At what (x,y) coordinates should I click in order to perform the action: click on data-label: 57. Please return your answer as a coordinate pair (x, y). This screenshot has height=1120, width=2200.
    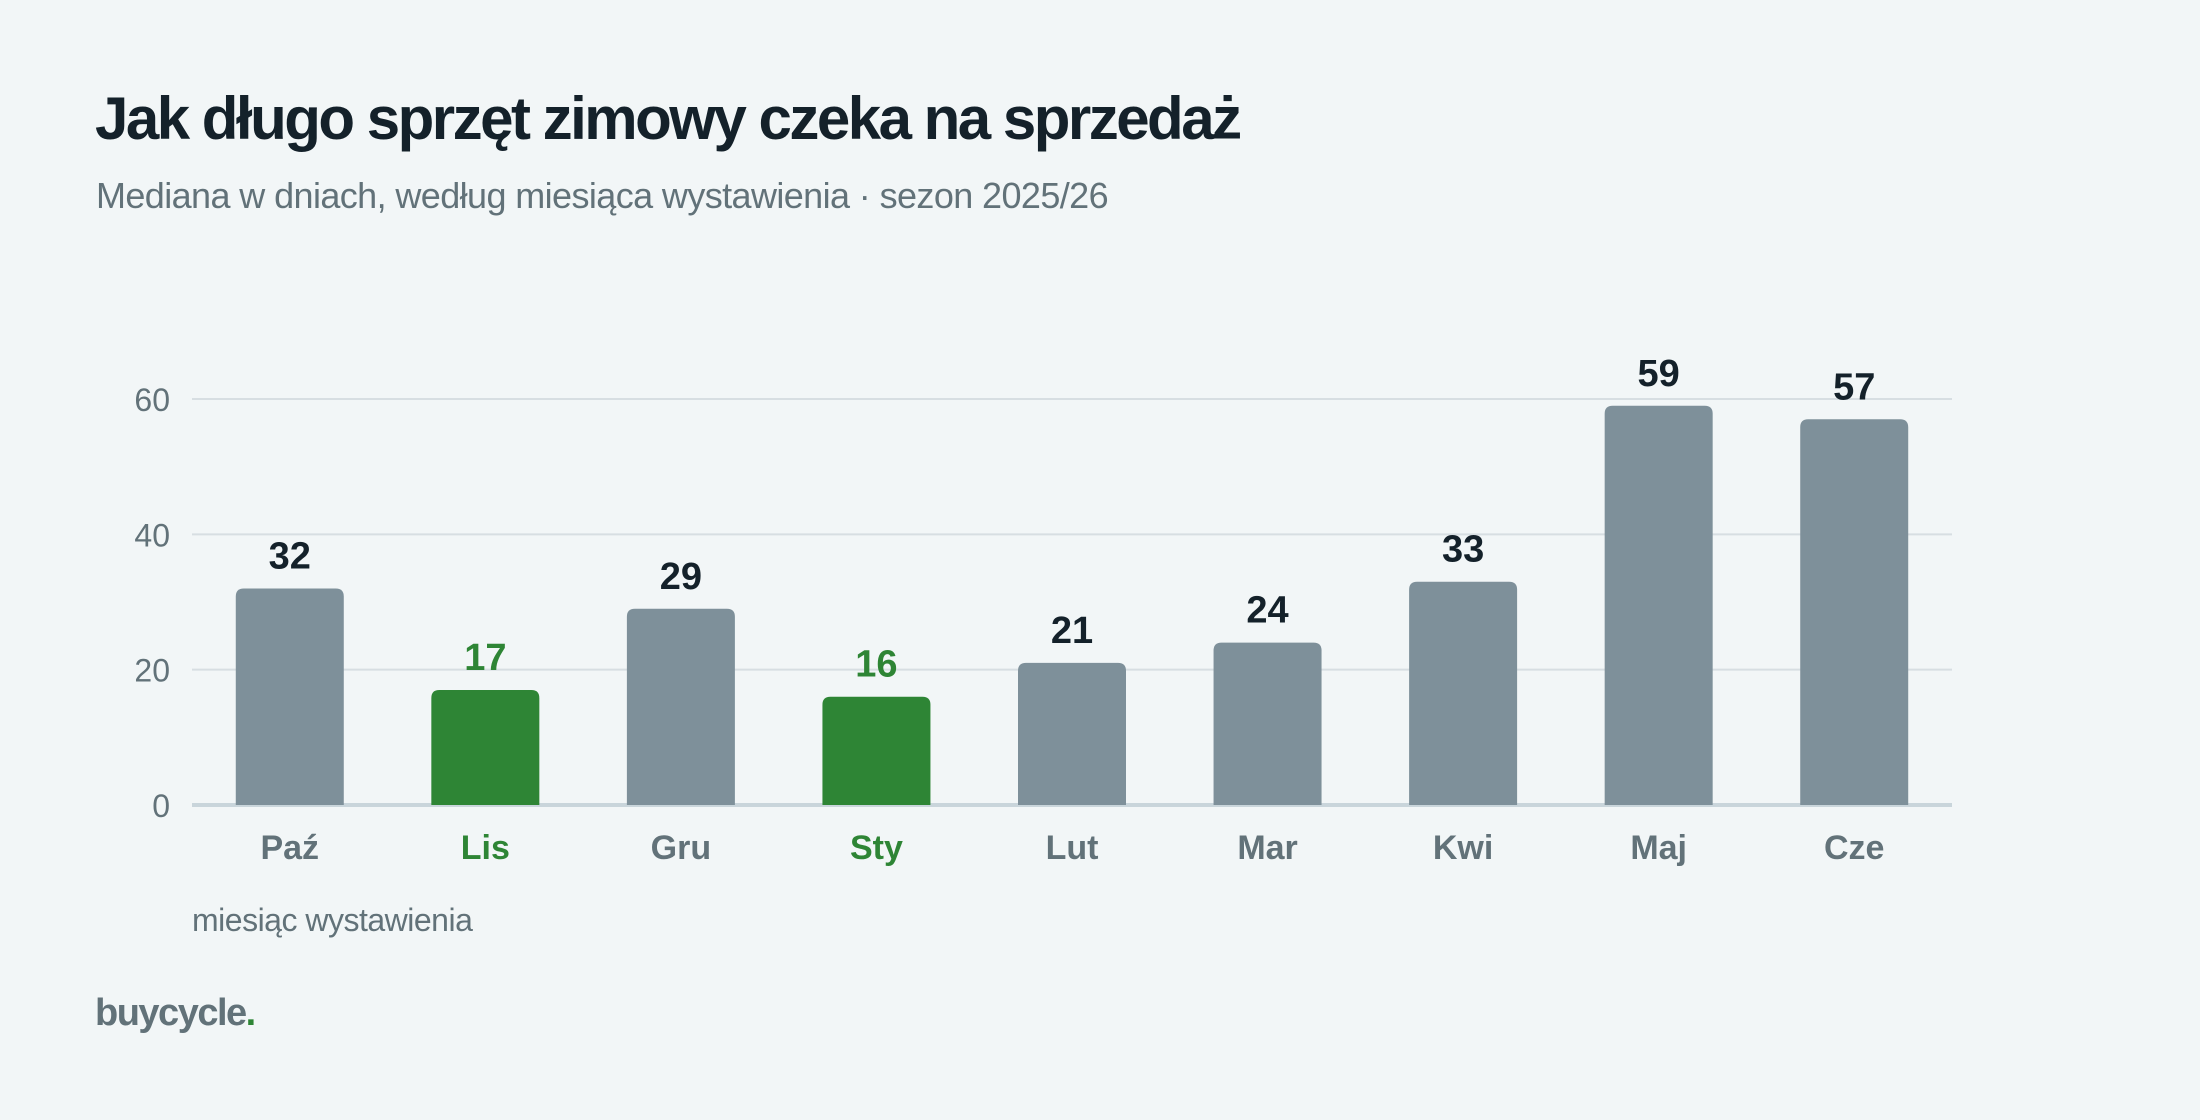
    Looking at the image, I should click on (1854, 387).